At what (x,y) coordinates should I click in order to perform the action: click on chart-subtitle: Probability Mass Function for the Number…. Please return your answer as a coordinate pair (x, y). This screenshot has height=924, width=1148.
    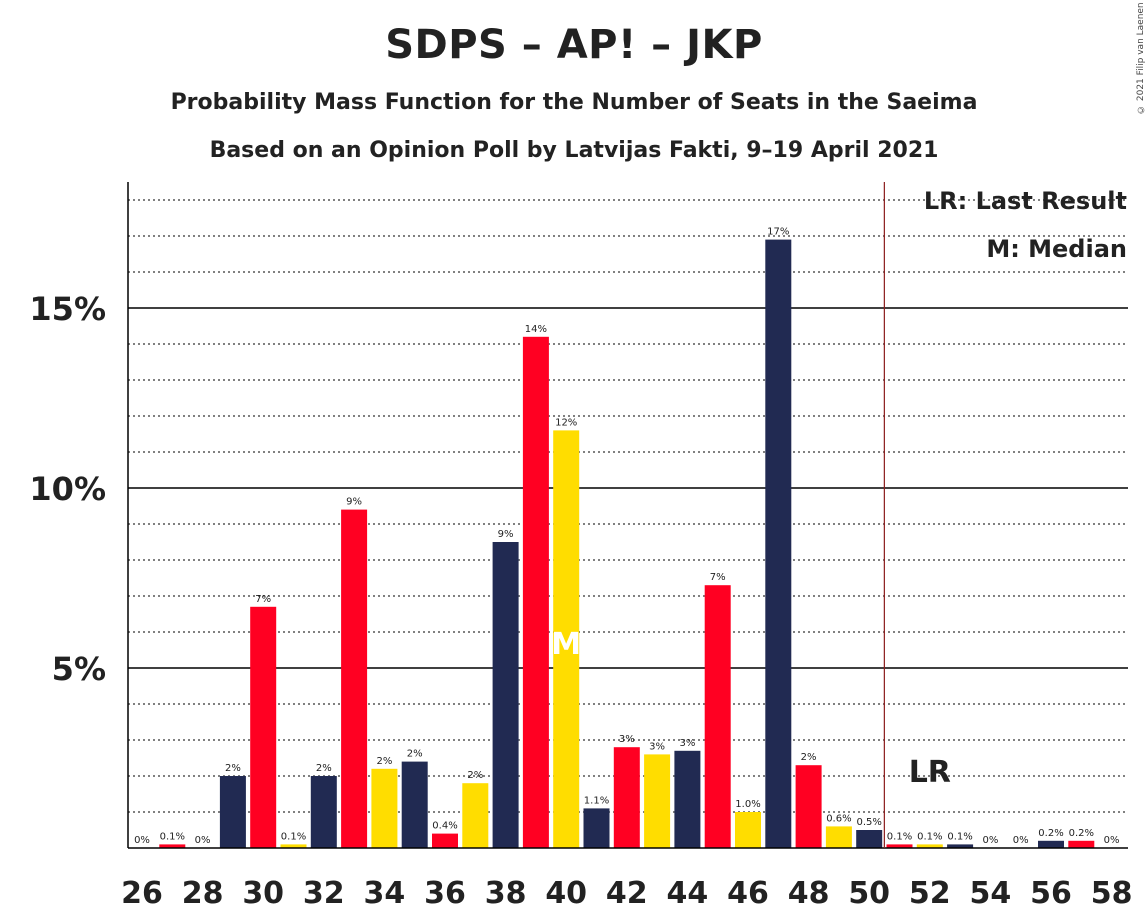
    Looking at the image, I should click on (574, 102).